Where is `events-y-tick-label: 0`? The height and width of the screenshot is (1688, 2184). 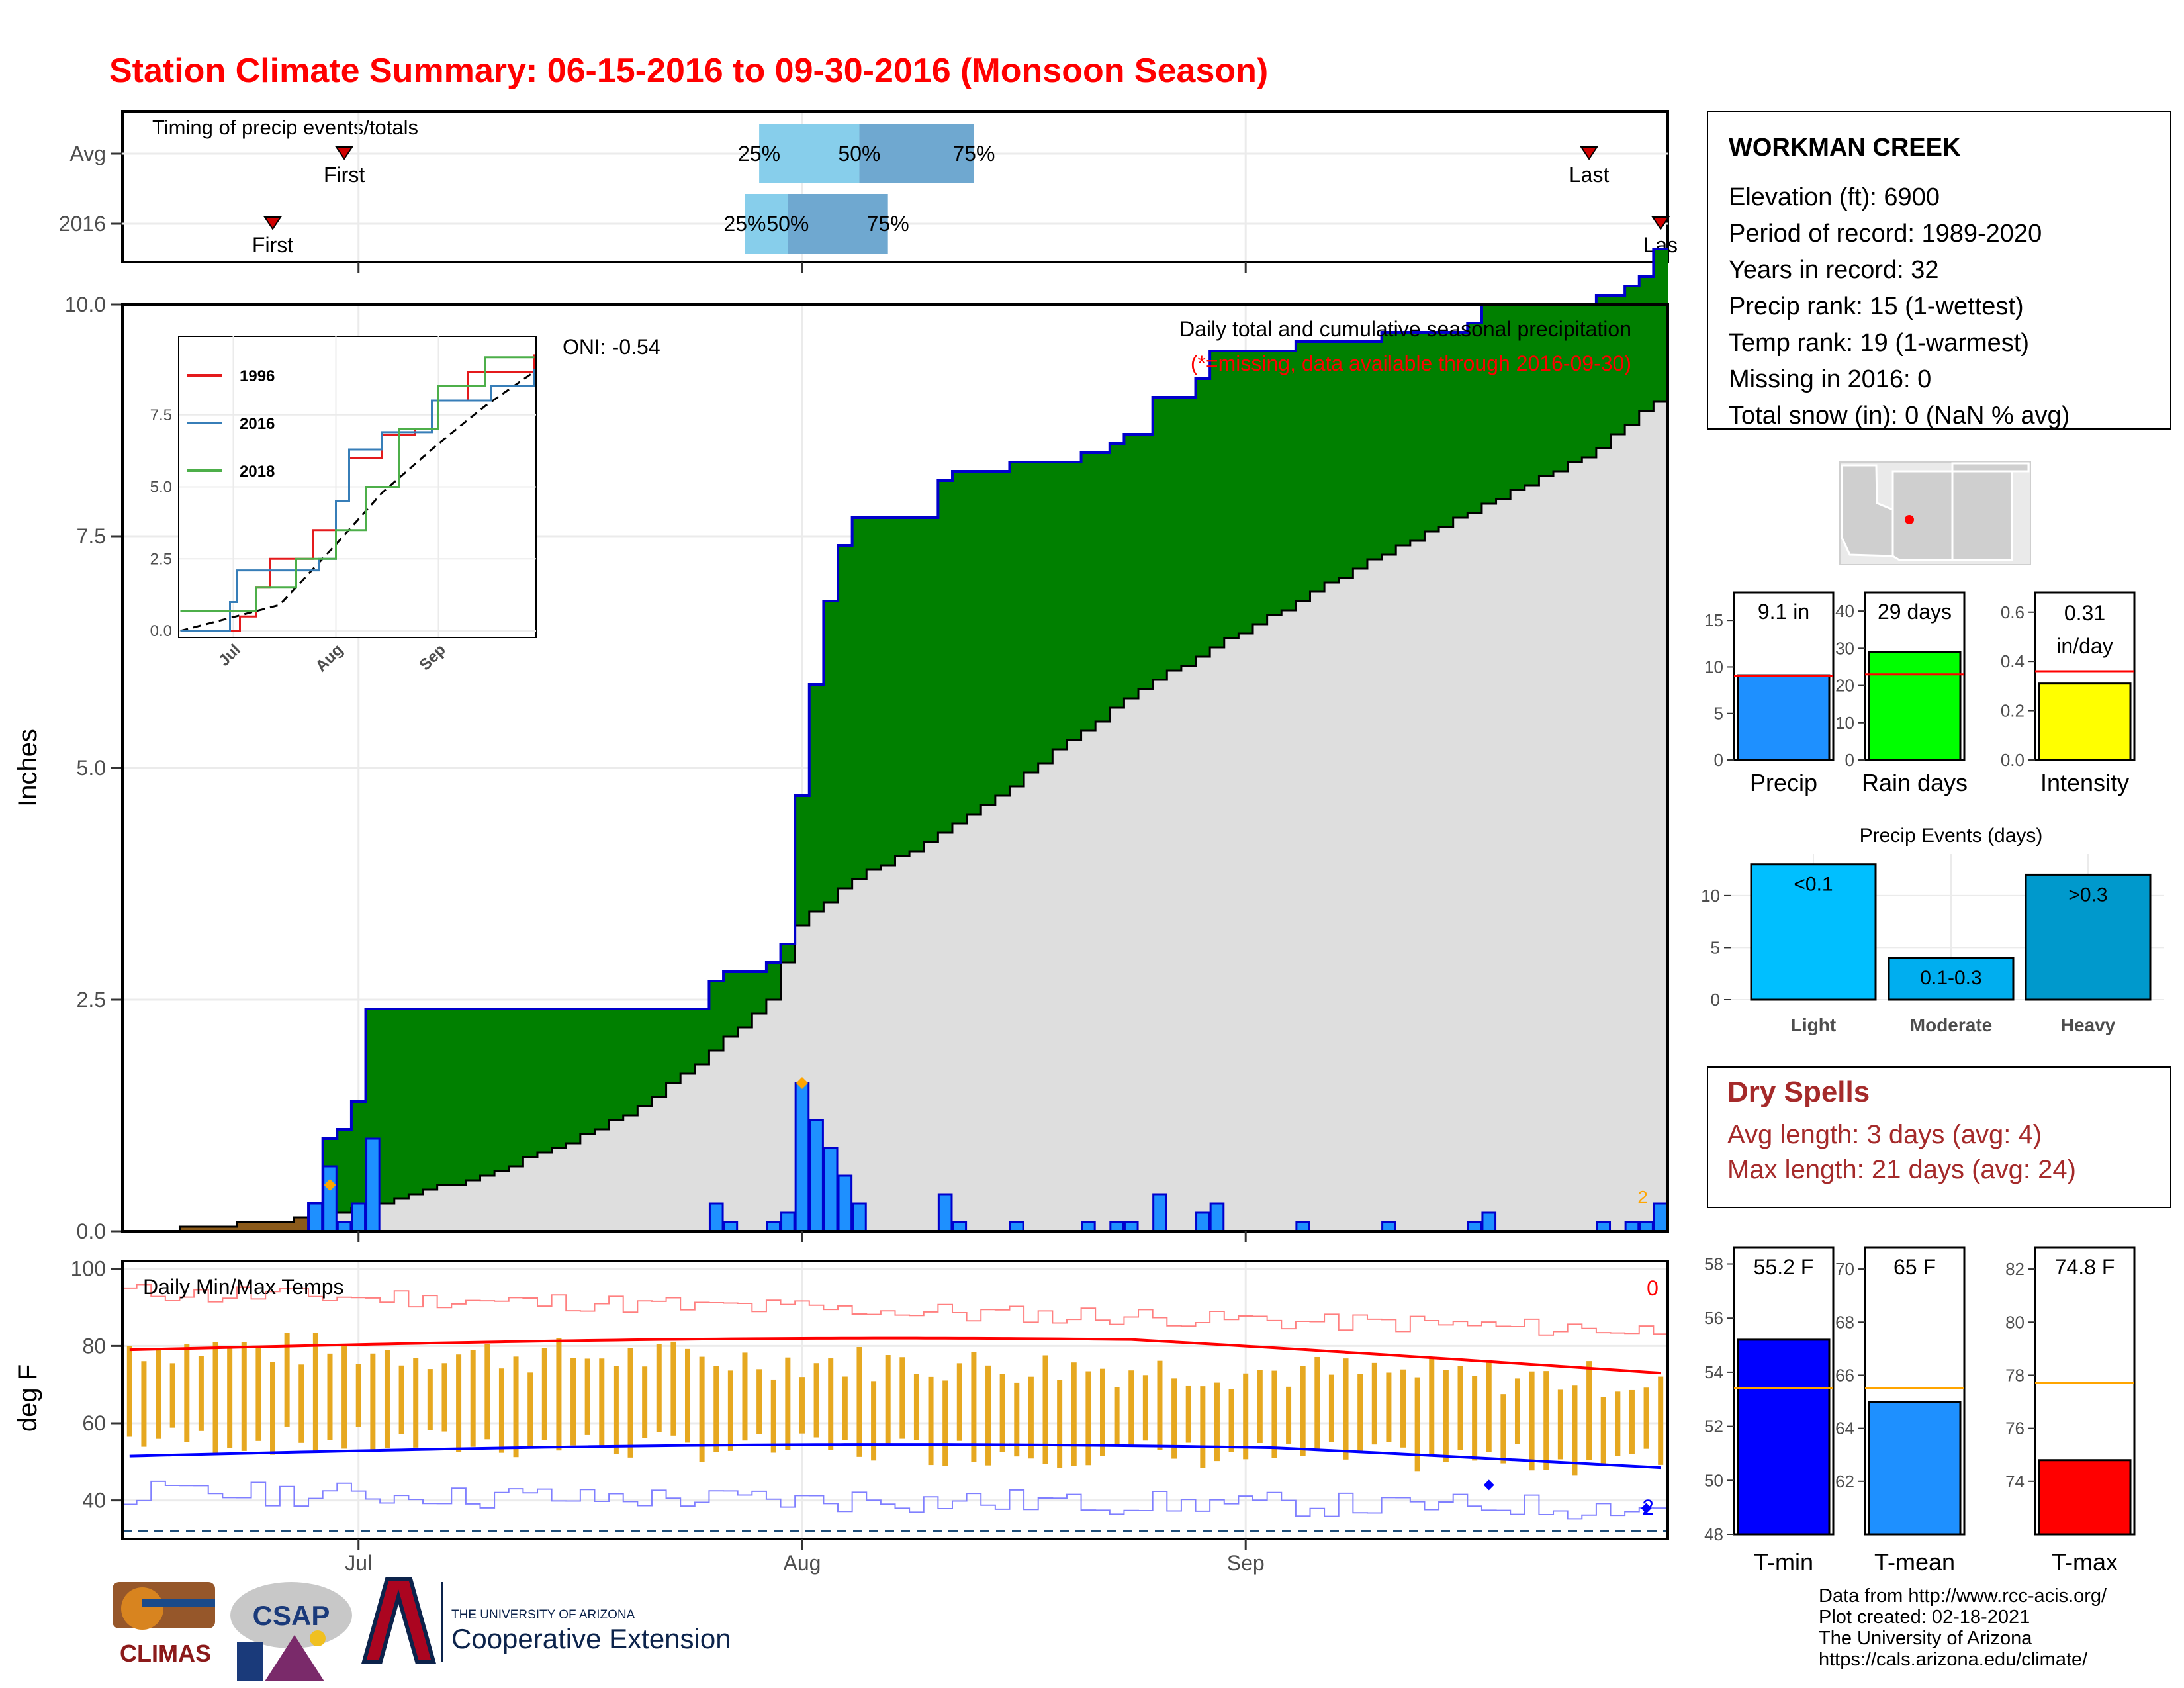
events-y-tick-label: 0 is located at coordinates (1715, 999).